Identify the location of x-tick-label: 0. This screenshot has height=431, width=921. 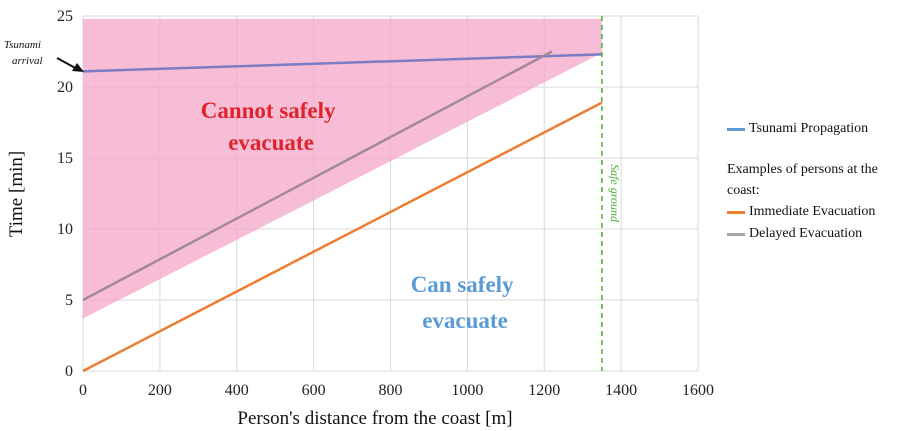
(83, 390).